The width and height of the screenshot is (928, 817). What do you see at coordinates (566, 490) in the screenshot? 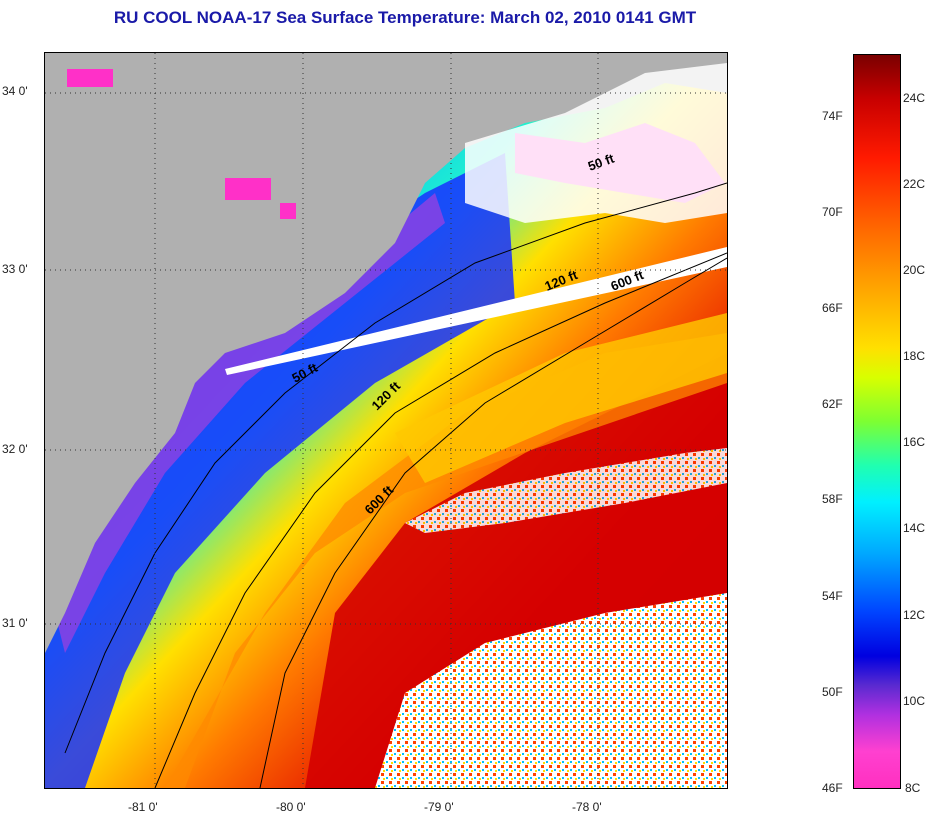
I see `cloud-streak` at bounding box center [566, 490].